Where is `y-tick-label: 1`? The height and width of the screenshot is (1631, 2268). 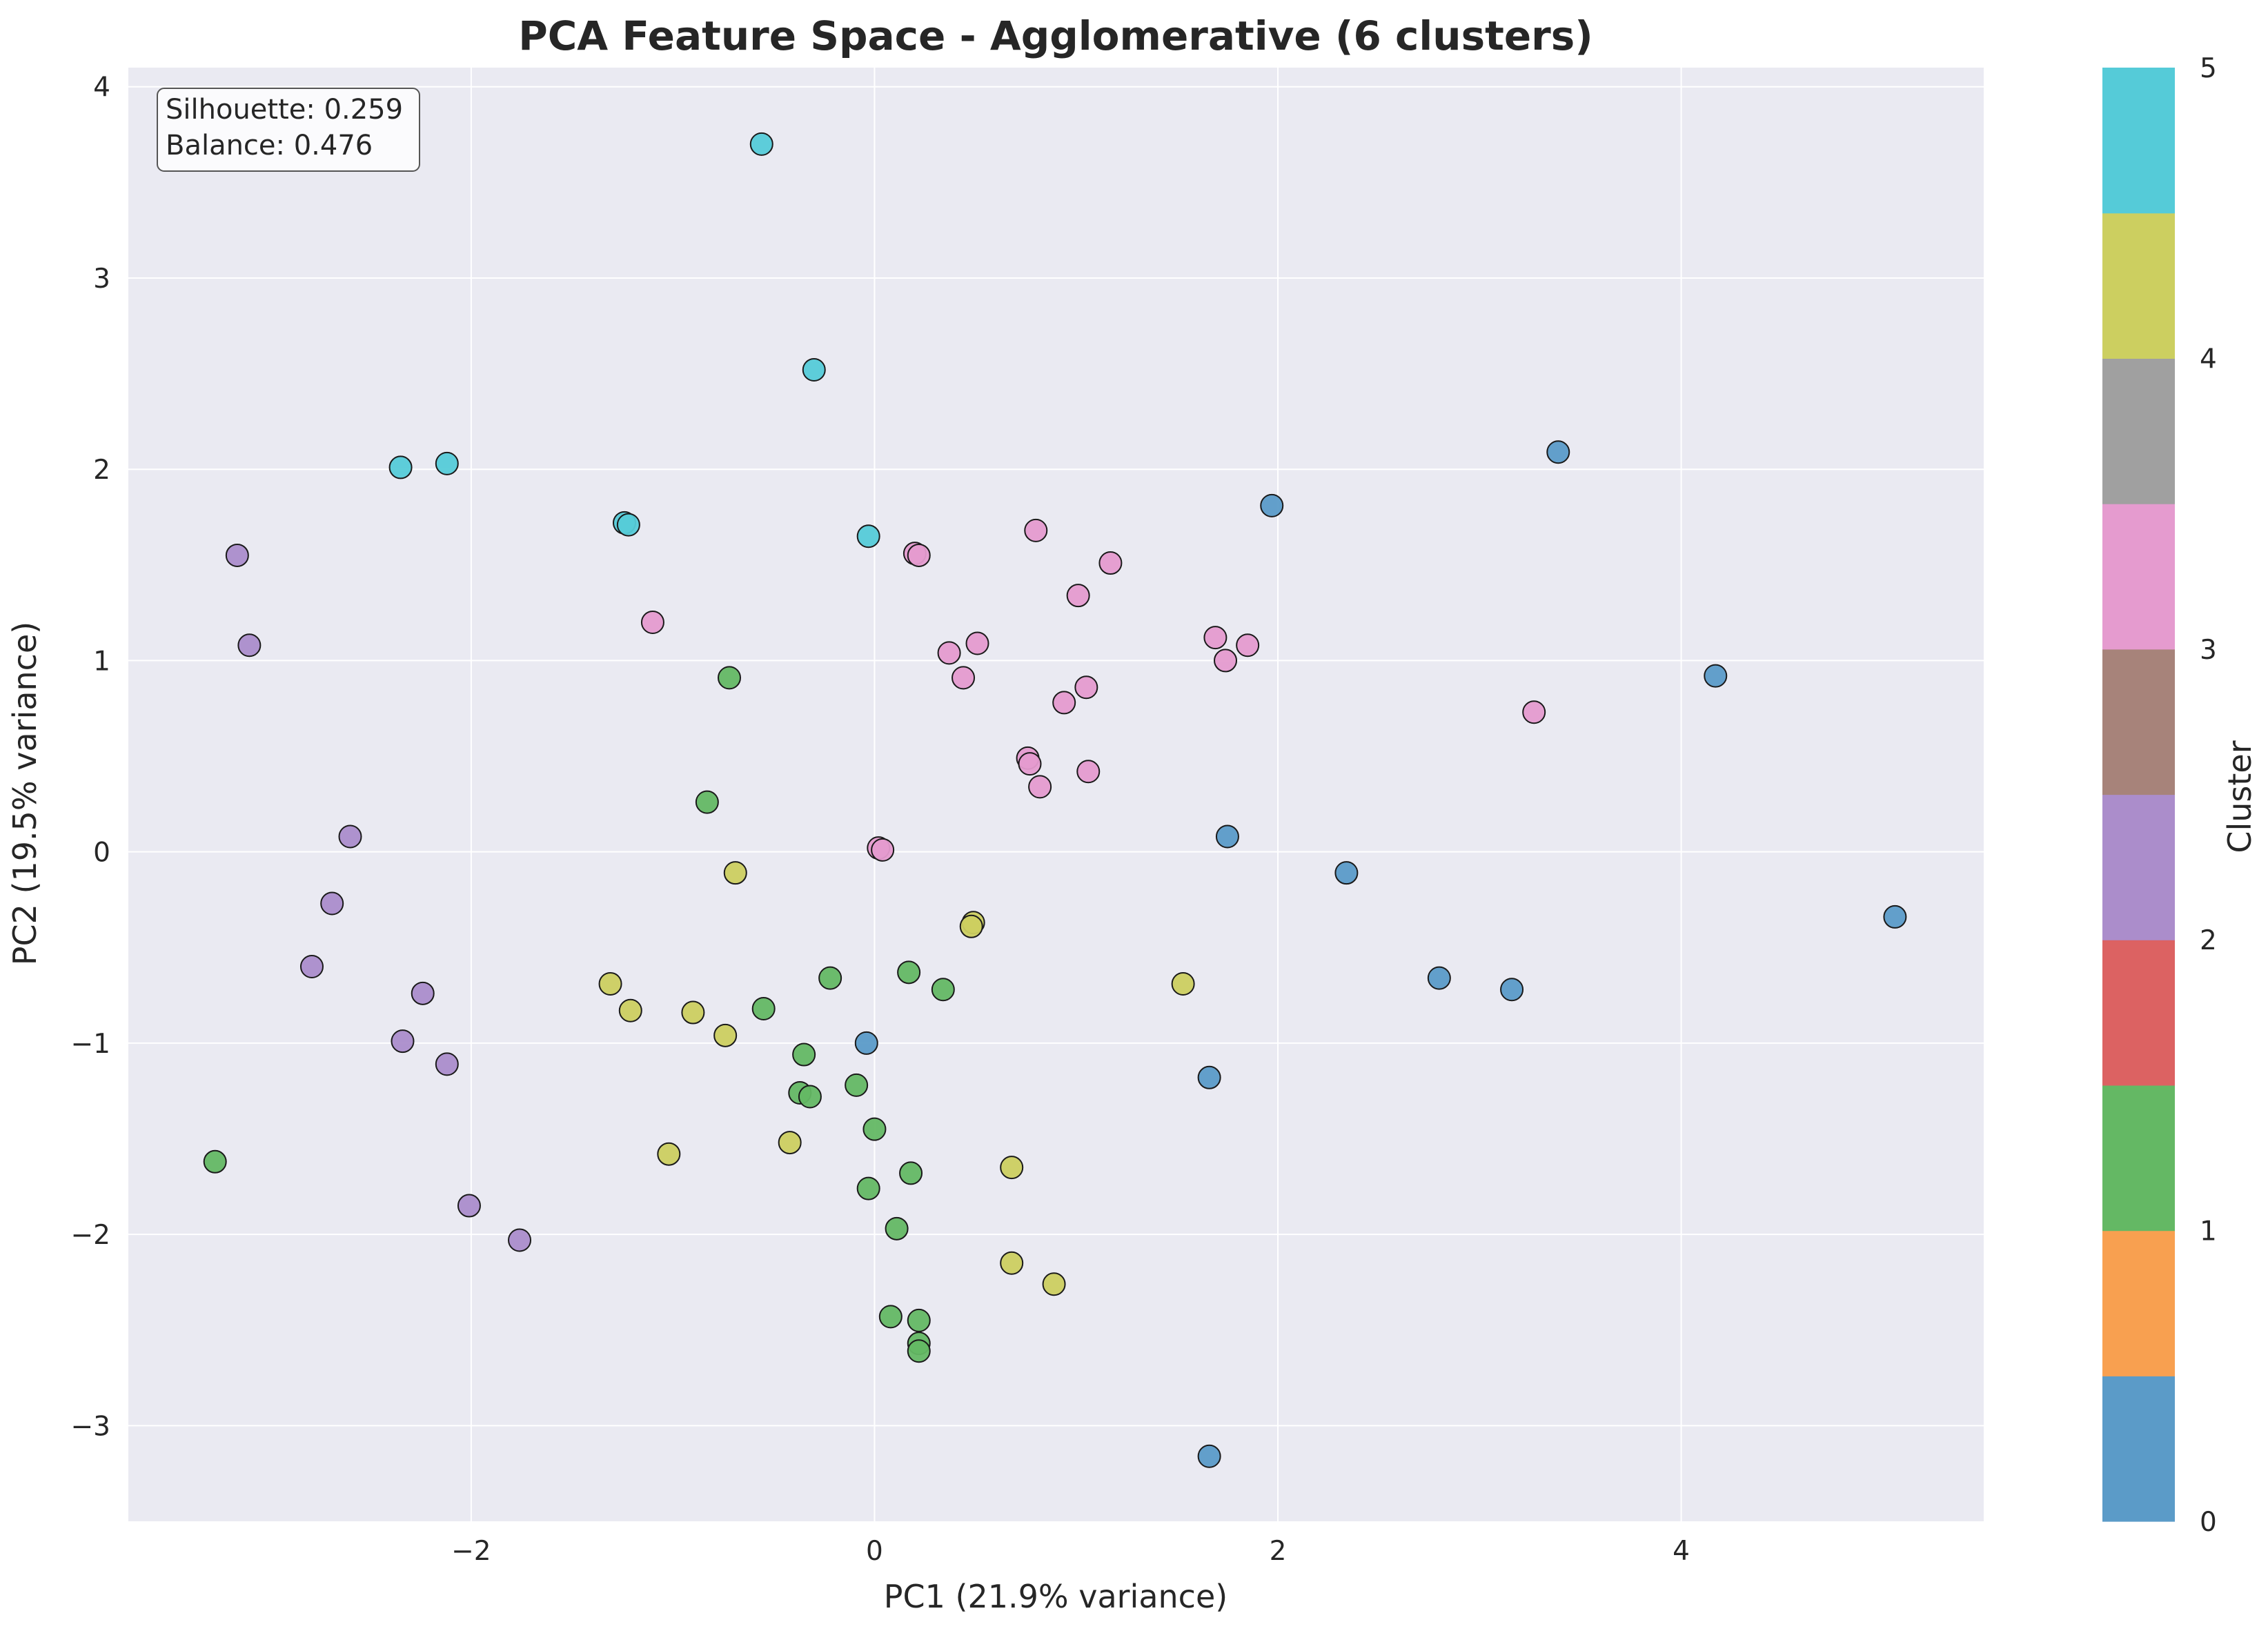 y-tick-label: 1 is located at coordinates (101, 662).